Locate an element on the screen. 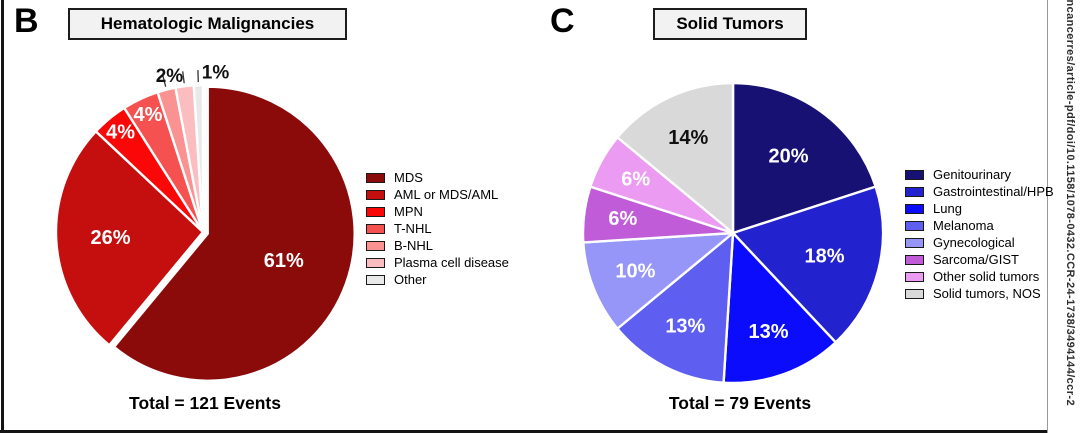 This screenshot has height=433, width=1080. legend-item: T-NHL is located at coordinates (437, 228).